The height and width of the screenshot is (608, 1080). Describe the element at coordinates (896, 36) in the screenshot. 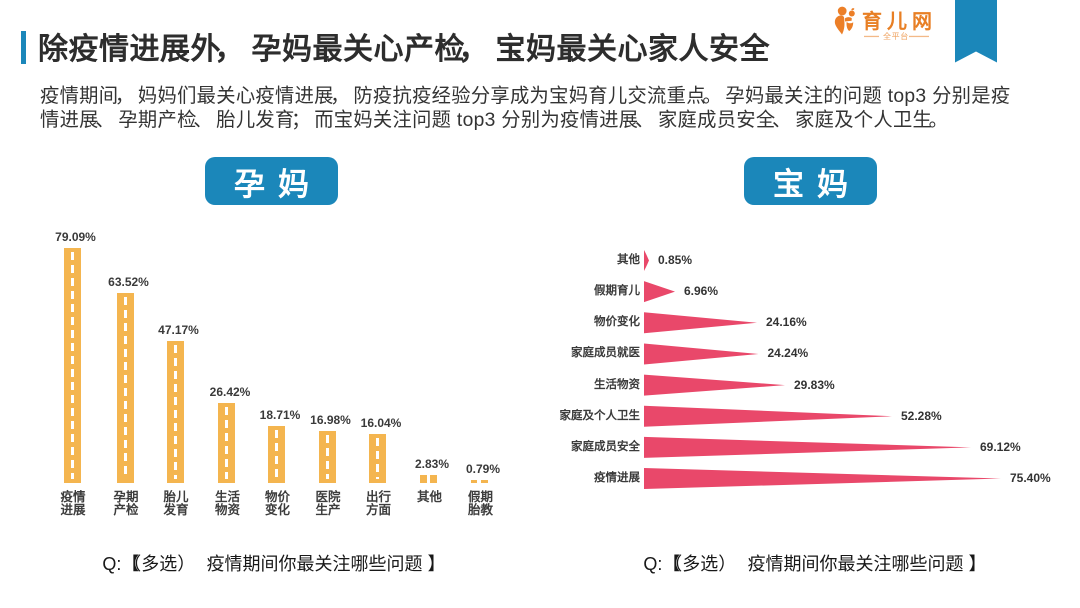

I see `svg-text: 全平台` at that location.